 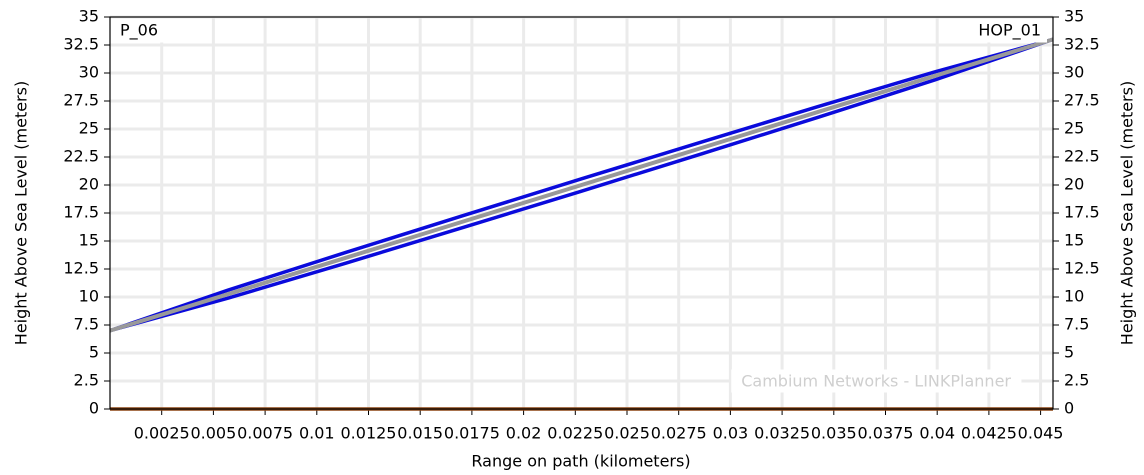 What do you see at coordinates (81, 156) in the screenshot?
I see `y-tick-label: 22.5` at bounding box center [81, 156].